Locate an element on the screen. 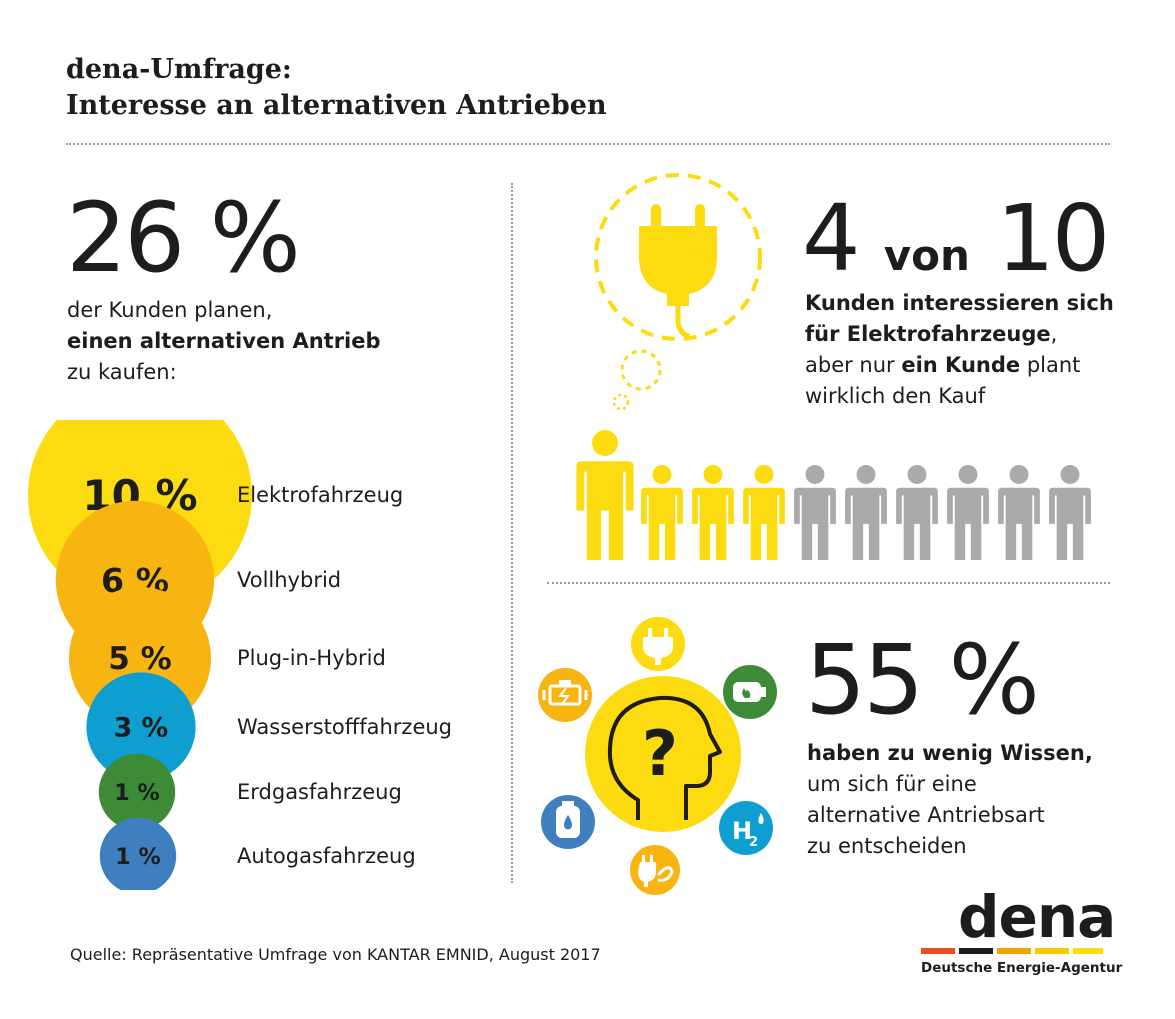  thought-bubble is located at coordinates (678, 292).